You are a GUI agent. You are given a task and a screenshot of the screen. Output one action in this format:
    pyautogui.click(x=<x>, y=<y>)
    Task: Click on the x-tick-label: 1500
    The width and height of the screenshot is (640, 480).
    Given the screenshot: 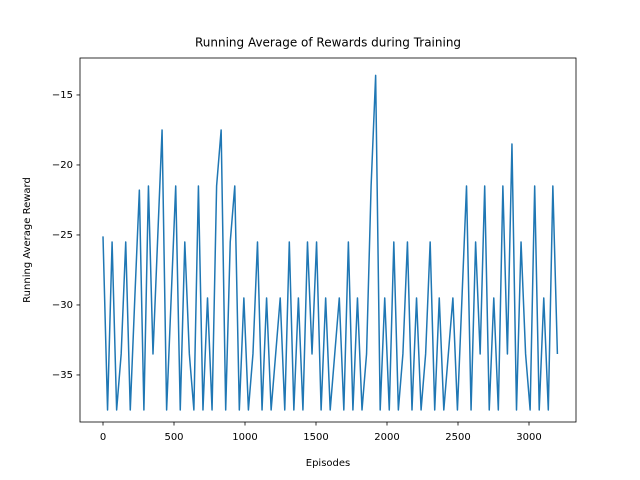 What is the action you would take?
    pyautogui.click(x=315, y=437)
    